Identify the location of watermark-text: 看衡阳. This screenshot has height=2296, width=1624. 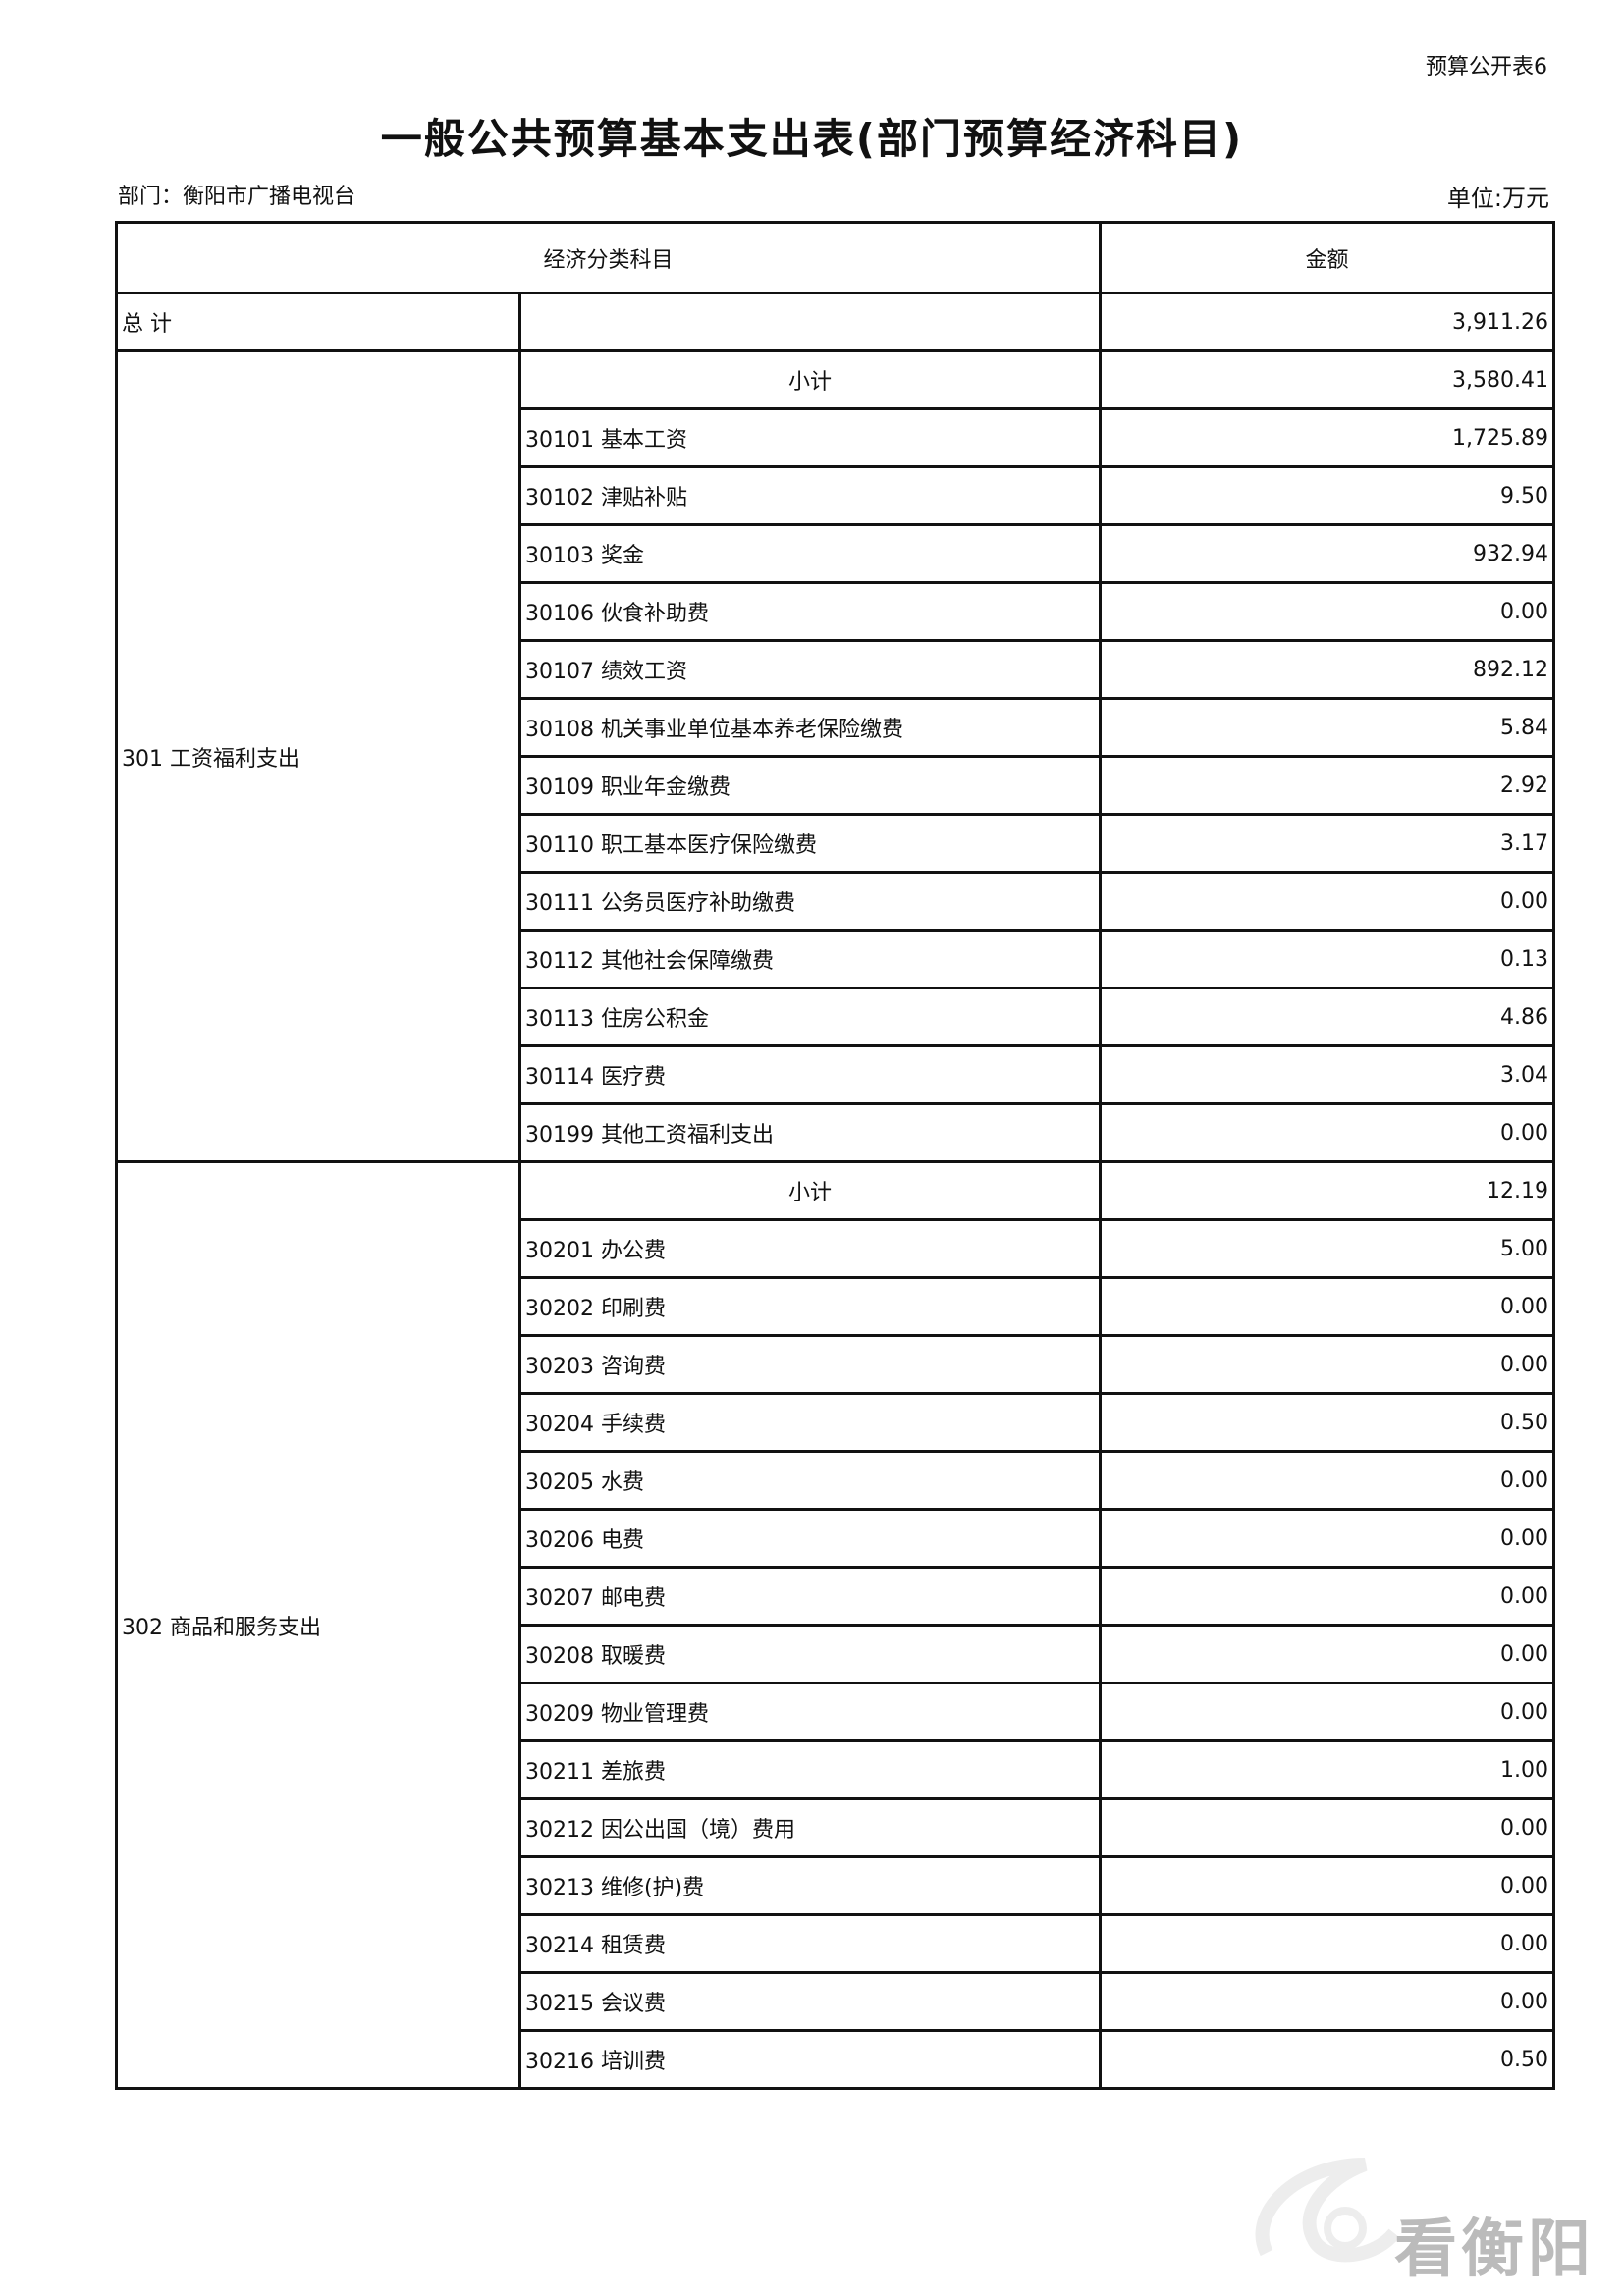
(1494, 2250).